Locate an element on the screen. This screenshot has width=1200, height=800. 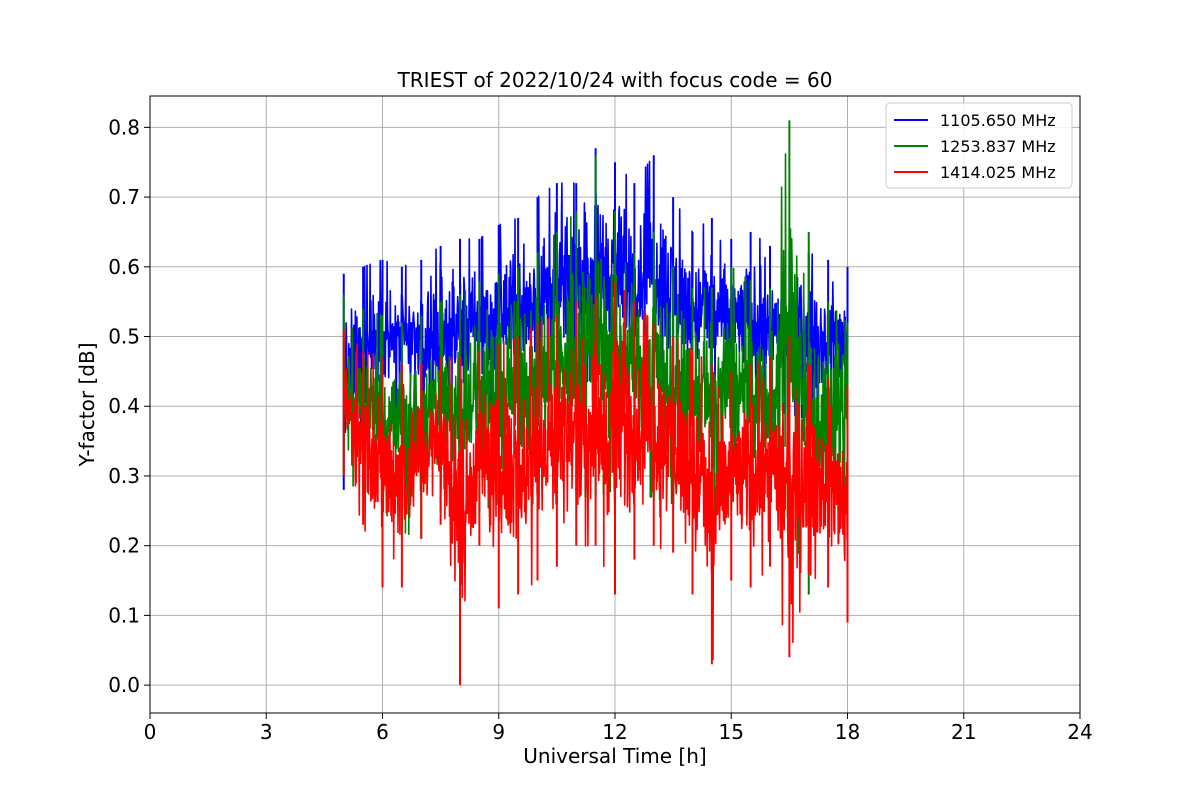
y-tick-label: 0.8 is located at coordinates (124, 127).